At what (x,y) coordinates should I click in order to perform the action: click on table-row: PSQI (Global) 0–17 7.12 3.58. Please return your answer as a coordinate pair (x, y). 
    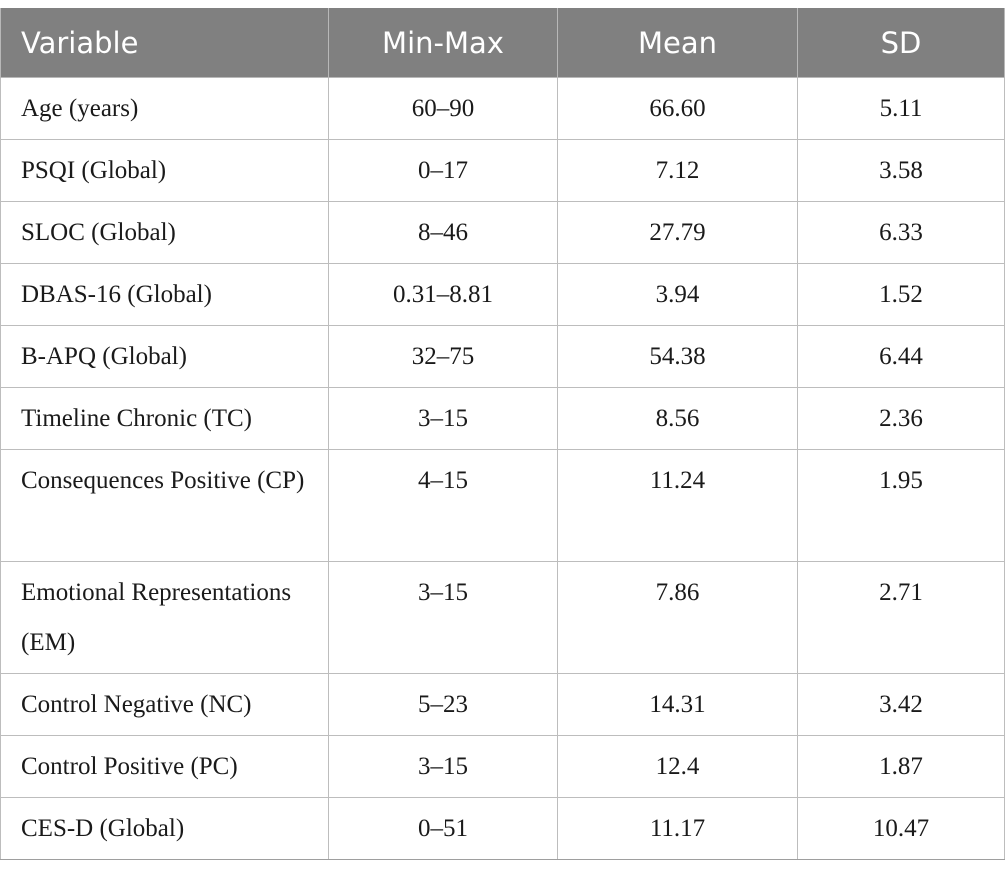
    Looking at the image, I should click on (502, 170).